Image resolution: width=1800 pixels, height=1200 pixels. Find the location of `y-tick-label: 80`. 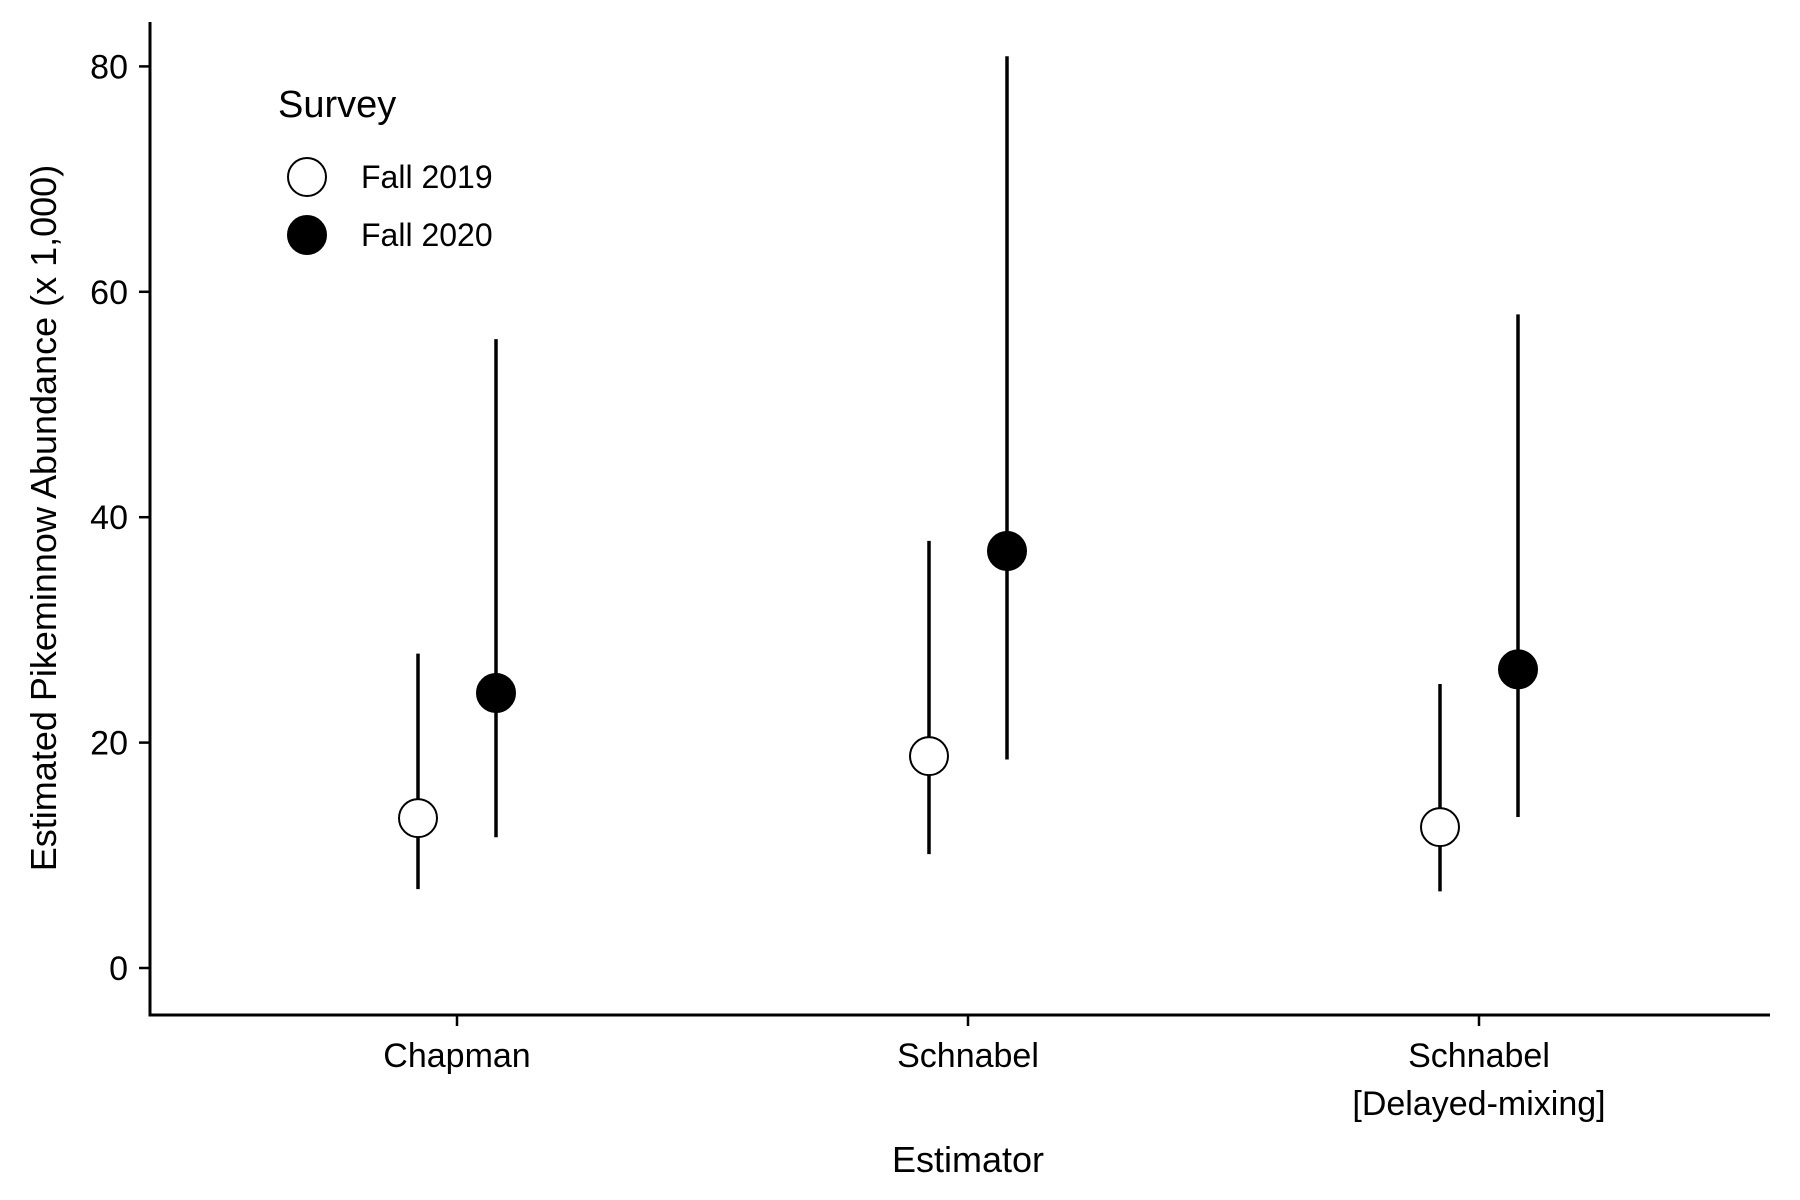

y-tick-label: 80 is located at coordinates (109, 67).